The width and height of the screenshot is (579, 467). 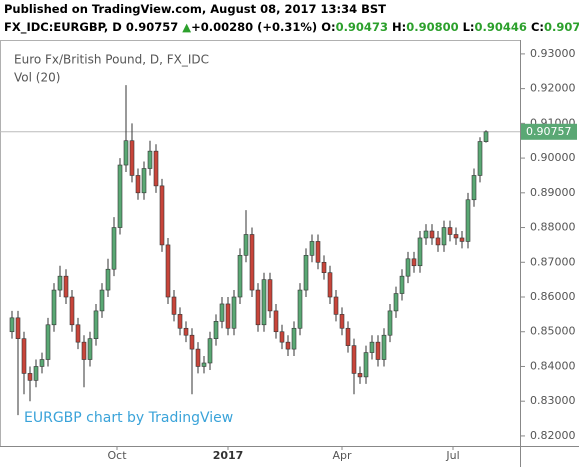 What do you see at coordinates (452, 455) in the screenshot?
I see `x-tick-label: Jul` at bounding box center [452, 455].